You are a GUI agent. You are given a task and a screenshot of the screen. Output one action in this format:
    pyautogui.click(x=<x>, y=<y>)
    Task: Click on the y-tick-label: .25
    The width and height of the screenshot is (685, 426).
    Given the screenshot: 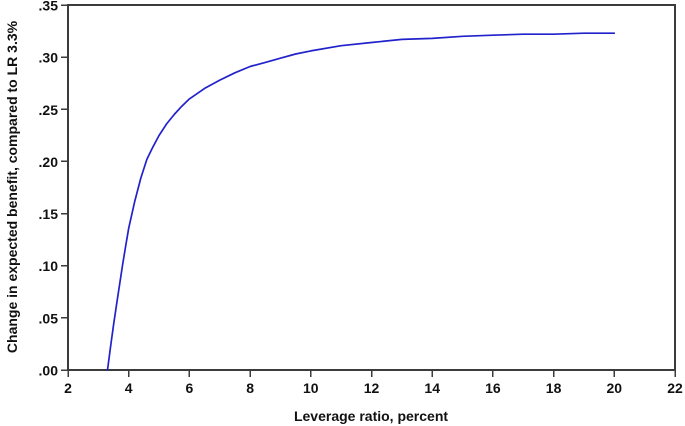 What is the action you would take?
    pyautogui.click(x=49, y=110)
    